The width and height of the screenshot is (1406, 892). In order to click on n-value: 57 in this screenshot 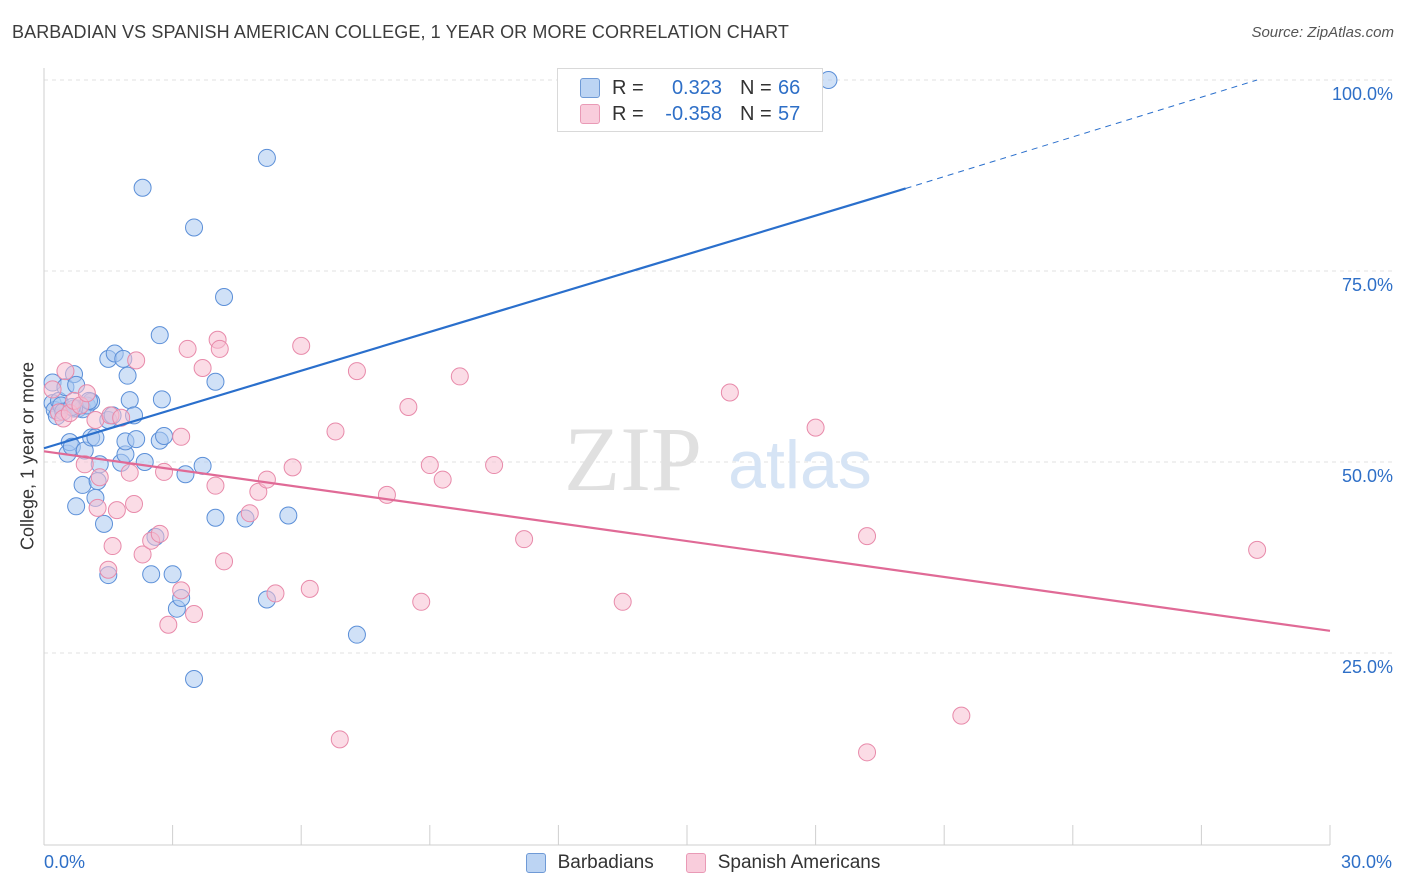, I will do `click(789, 113)`.